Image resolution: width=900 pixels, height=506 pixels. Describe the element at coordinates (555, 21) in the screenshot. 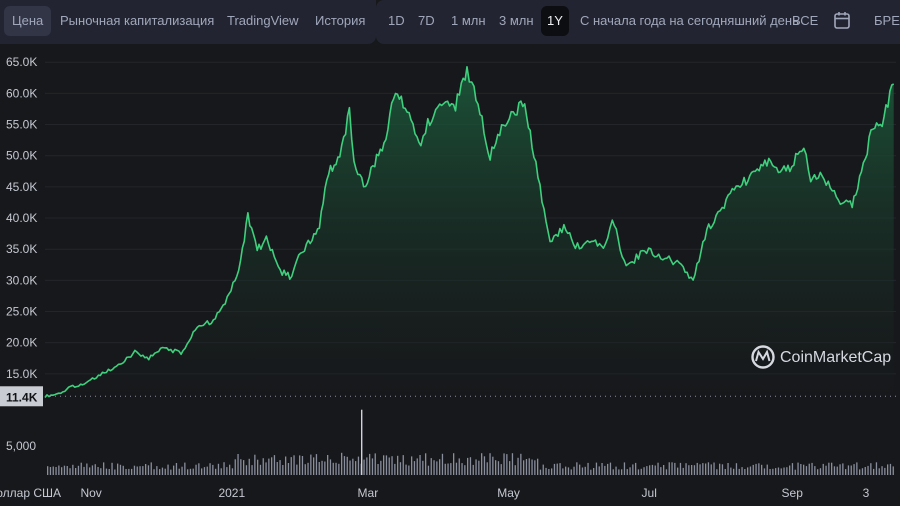

I see `range-1y-button: 1Y` at that location.